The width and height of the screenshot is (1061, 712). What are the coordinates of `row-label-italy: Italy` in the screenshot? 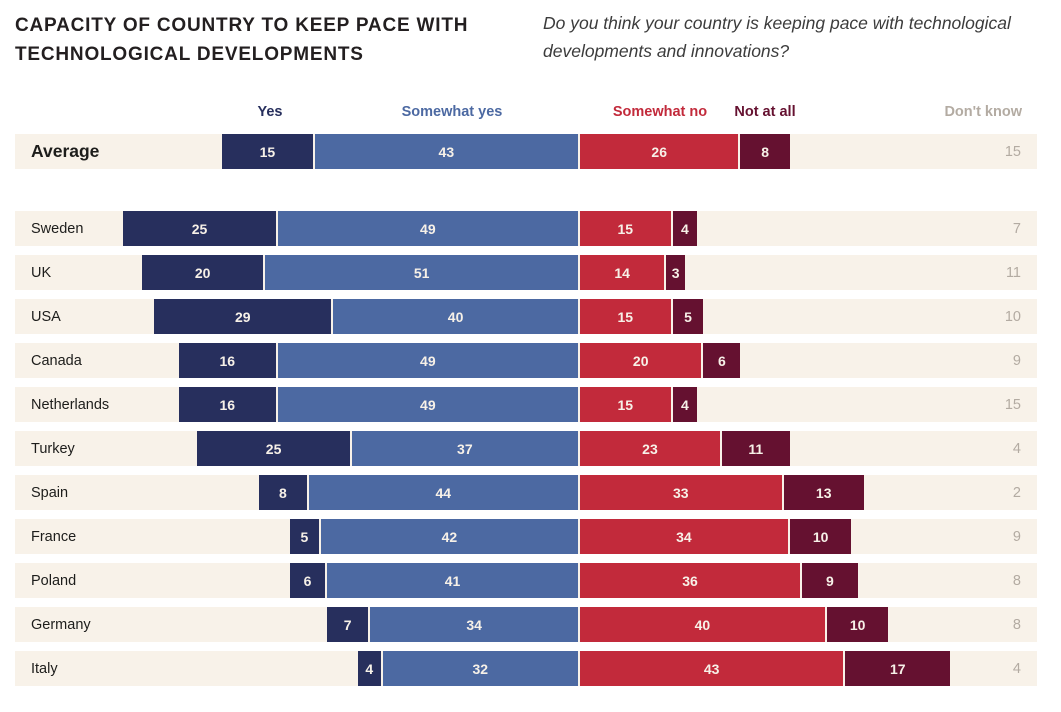 It's located at (44, 668).